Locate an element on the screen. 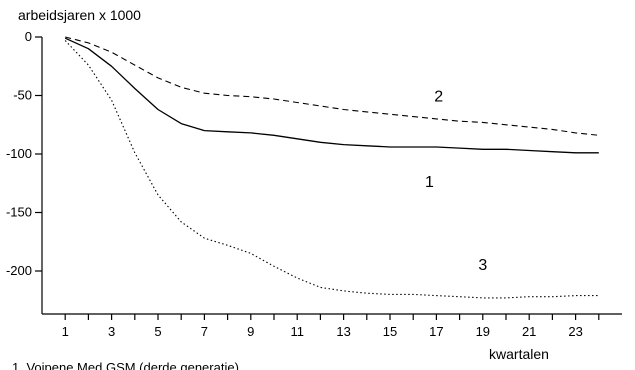 The image size is (635, 370). x-tick-label: 13 is located at coordinates (343, 331).